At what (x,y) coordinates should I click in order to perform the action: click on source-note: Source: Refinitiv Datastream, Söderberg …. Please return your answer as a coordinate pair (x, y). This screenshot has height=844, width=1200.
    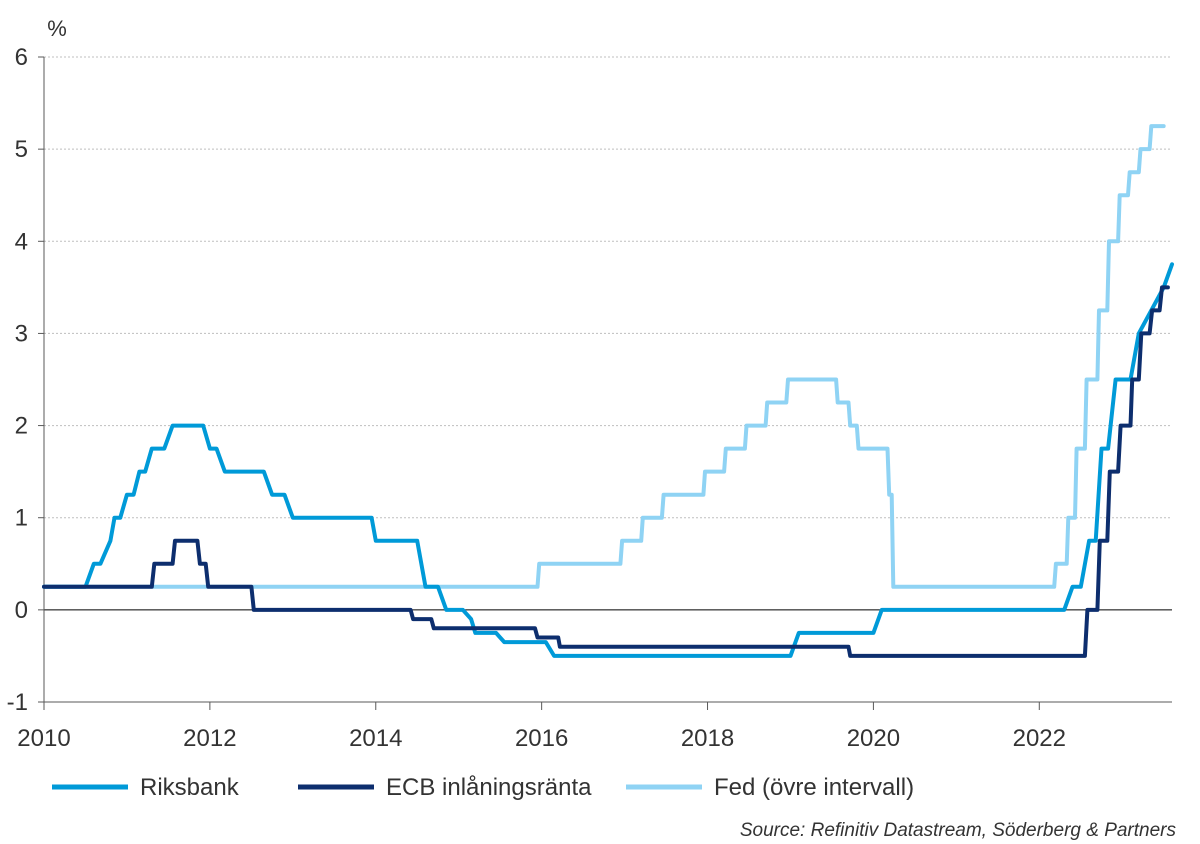
    Looking at the image, I should click on (958, 830).